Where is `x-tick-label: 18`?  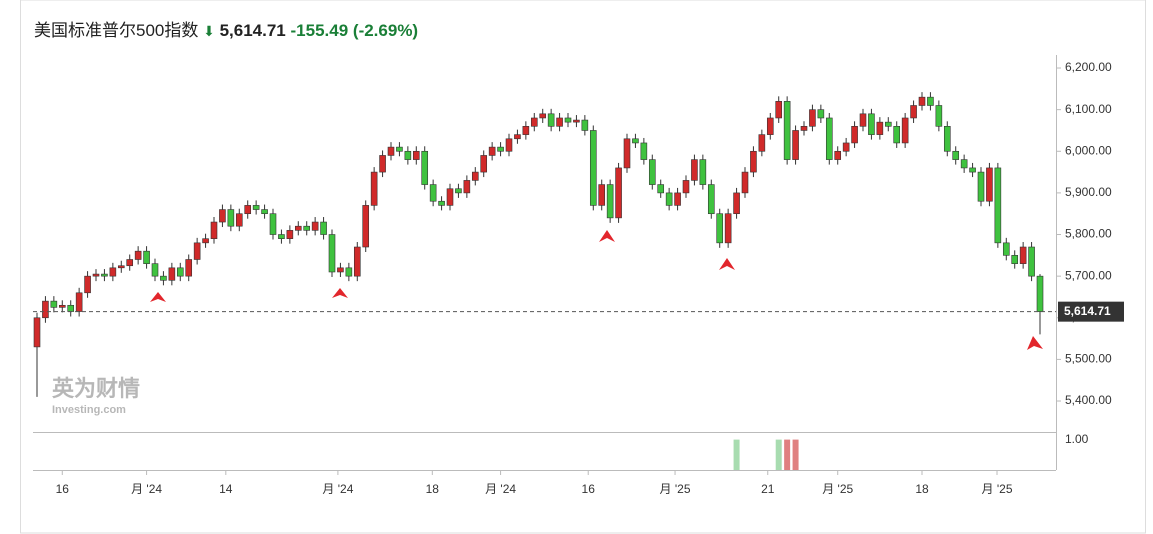 x-tick-label: 18 is located at coordinates (922, 489).